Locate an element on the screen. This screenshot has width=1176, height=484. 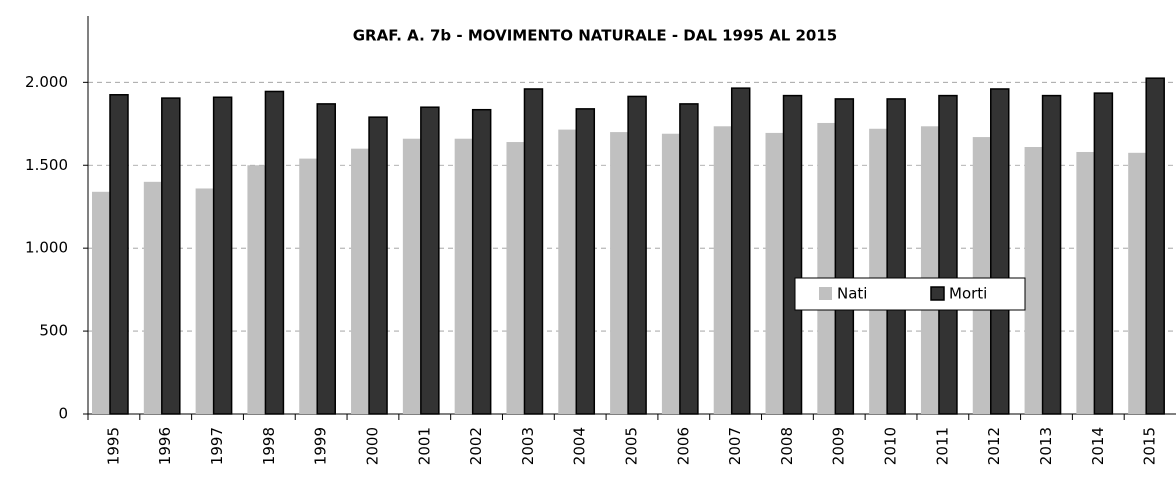
x-tick-label: 2002 is located at coordinates (476, 446).